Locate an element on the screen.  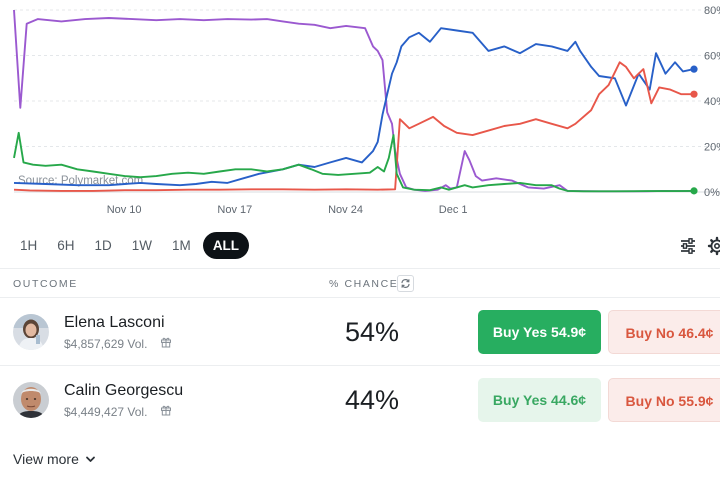
buy-yes-button: Buy Yes 44.6¢ is located at coordinates (539, 400).